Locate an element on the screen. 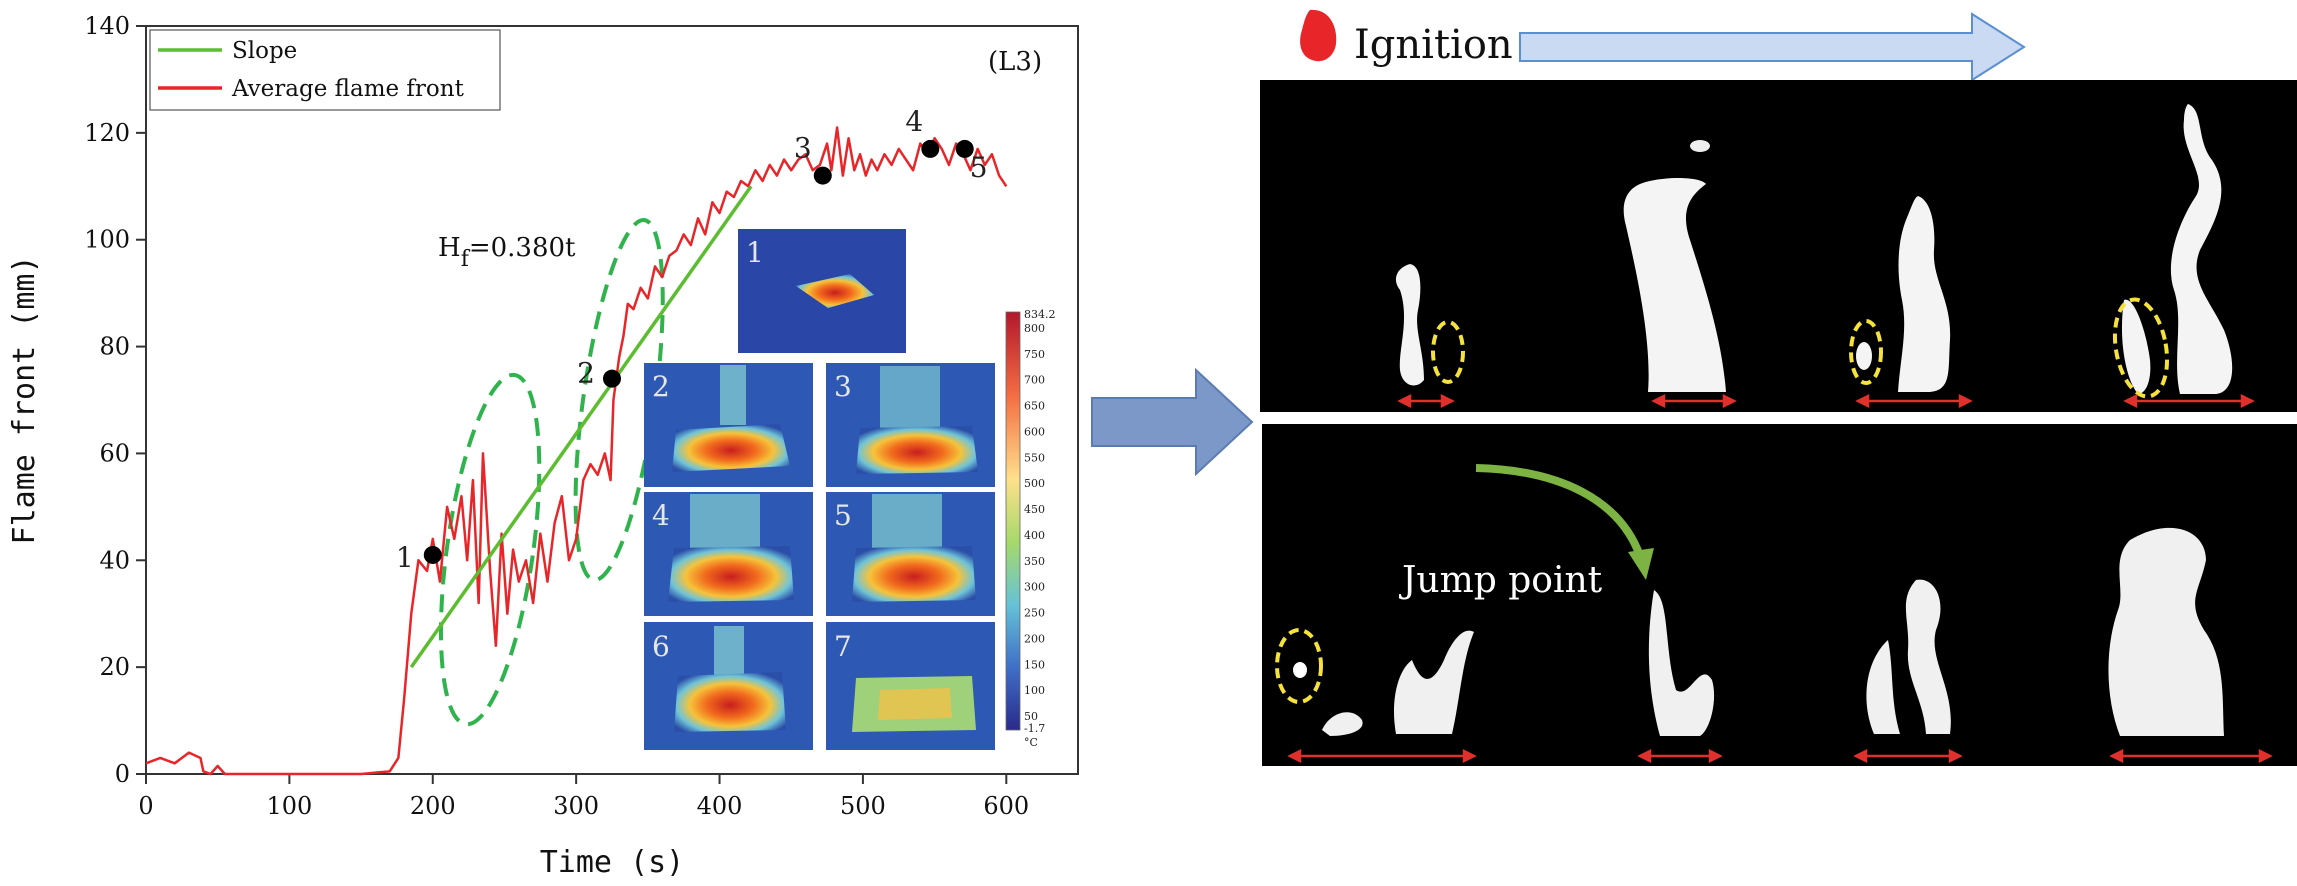 The height and width of the screenshot is (886, 2297). y-axis-ticks: 0 20 40 60 80 100 120 140 is located at coordinates (115, 400).